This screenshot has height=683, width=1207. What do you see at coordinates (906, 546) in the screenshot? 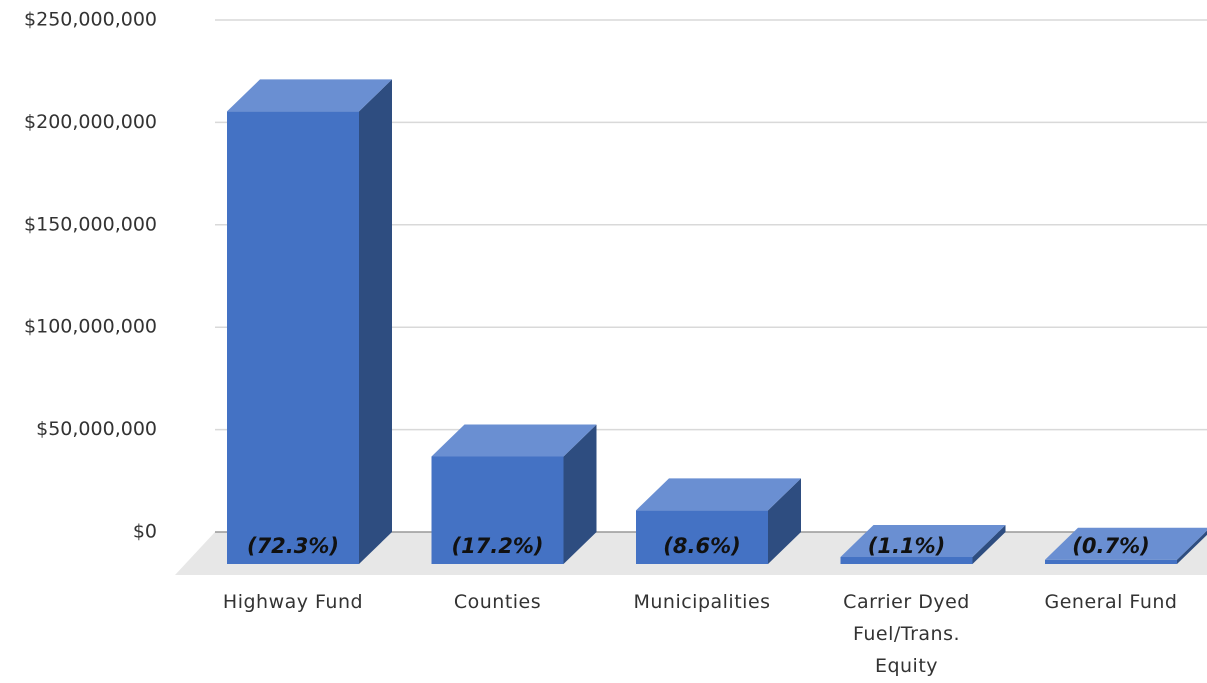
I see `data-label: (1.1%)` at bounding box center [906, 546].